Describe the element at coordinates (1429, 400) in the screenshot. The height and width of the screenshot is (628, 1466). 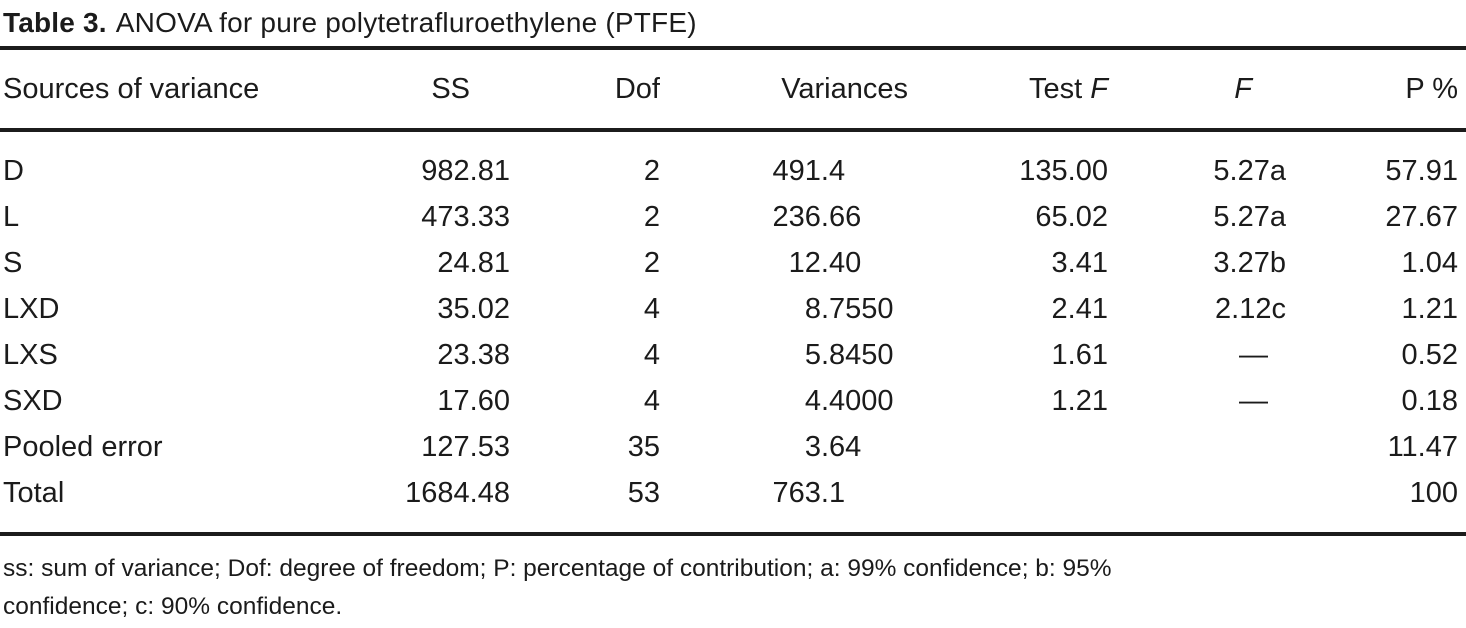
I see `cell-p: 0.18` at that location.